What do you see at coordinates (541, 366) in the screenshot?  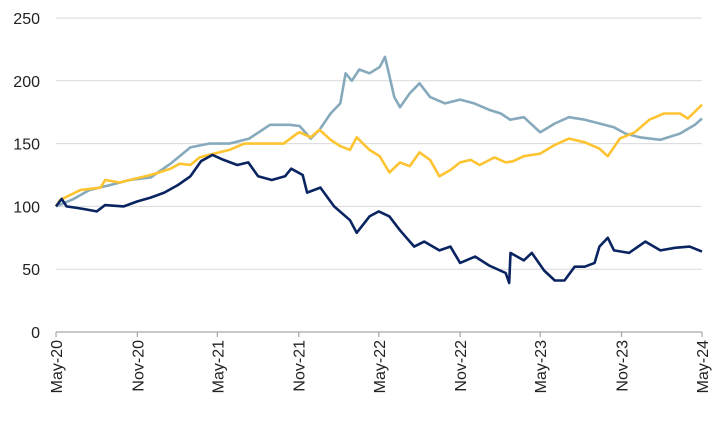 I see `x-tick-label: May-23` at bounding box center [541, 366].